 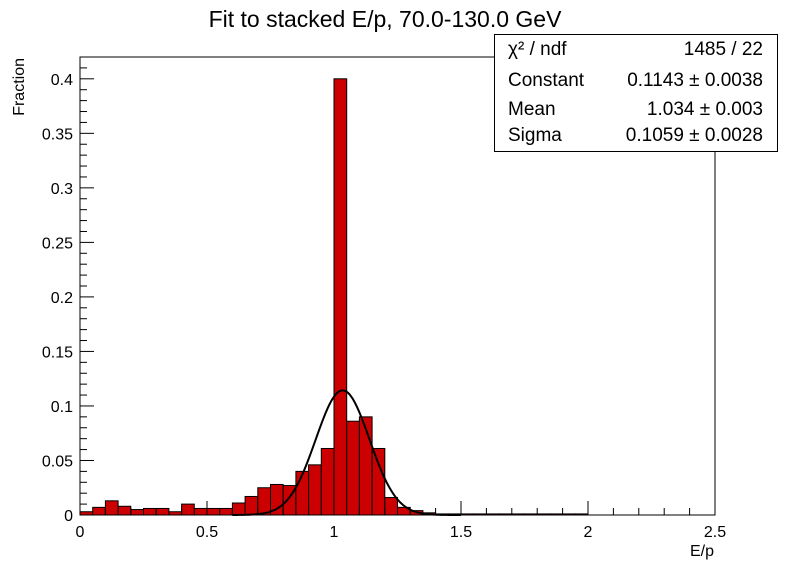 I want to click on stat-value-sigma: 0.1059 ± 0.0028, so click(x=694, y=135).